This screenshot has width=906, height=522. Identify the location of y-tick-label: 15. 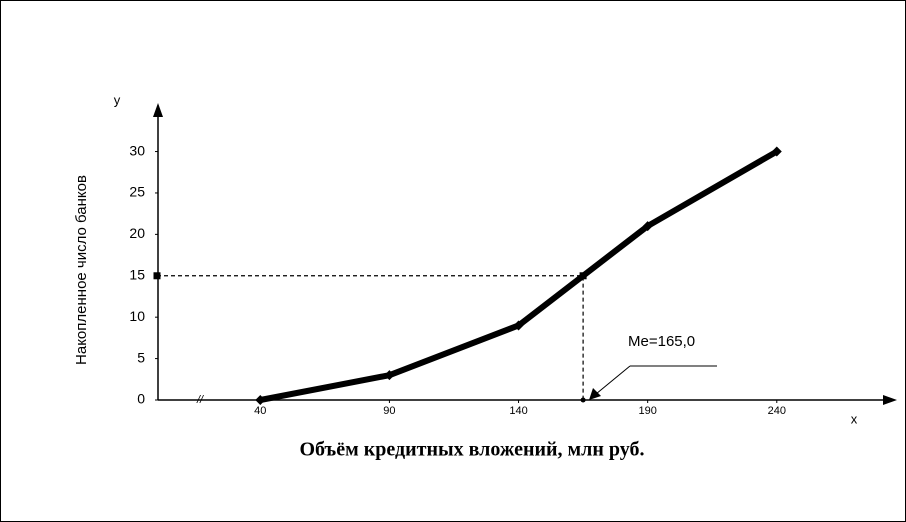
(137, 274).